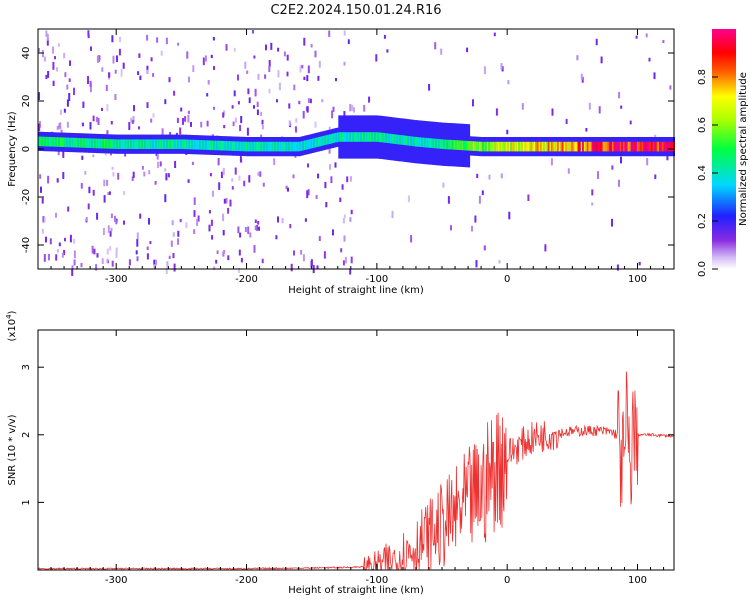 Image resolution: width=750 pixels, height=600 pixels. Describe the element at coordinates (637, 279) in the screenshot. I see `x-tick-label: 100` at that location.